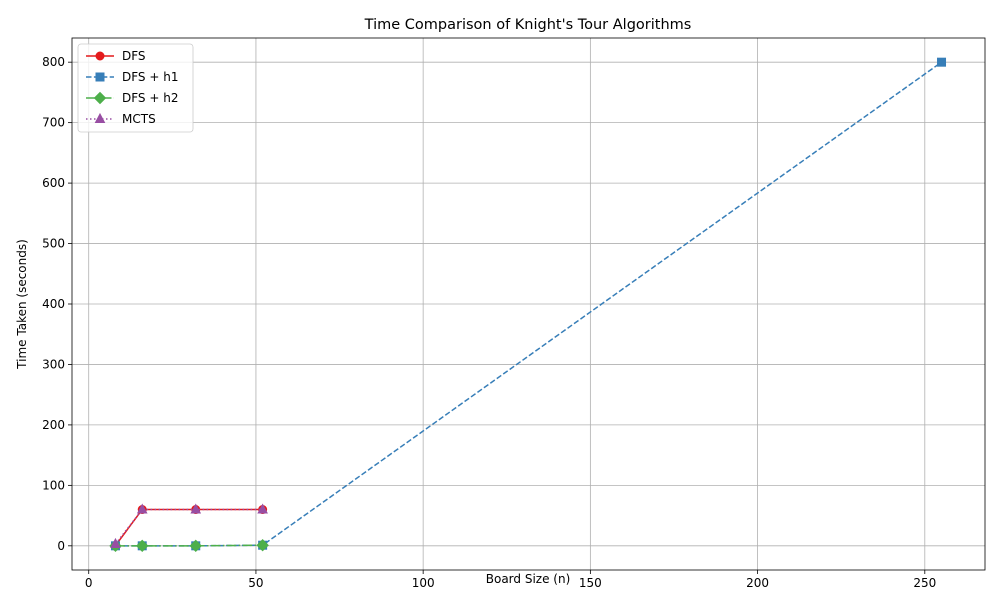 Image resolution: width=1000 pixels, height=600 pixels. I want to click on y-axis-label: Time Taken (seconds), so click(22, 304).